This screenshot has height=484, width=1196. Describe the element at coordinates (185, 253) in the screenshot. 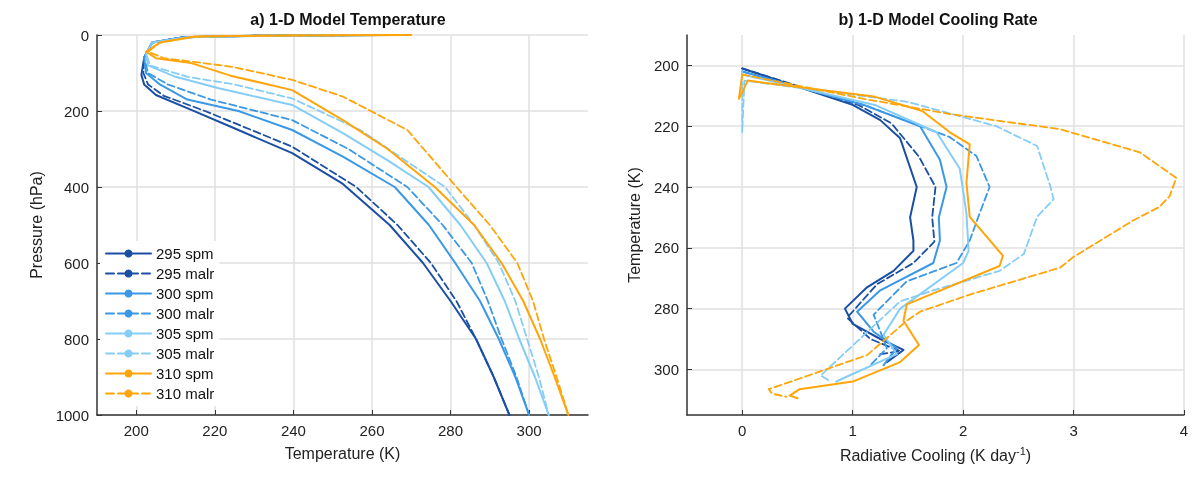

I see `legend-label: 295 spm` at that location.